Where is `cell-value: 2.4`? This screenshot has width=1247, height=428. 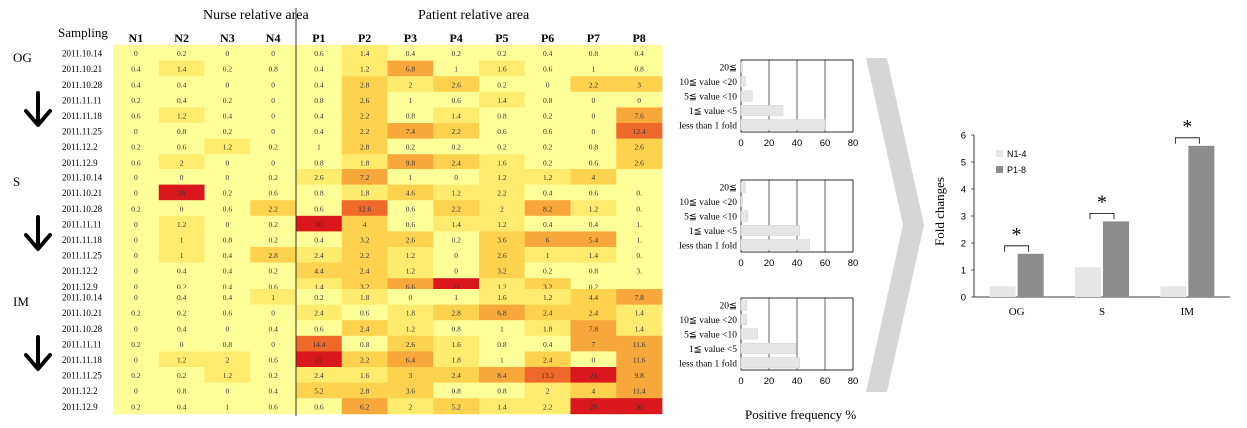 cell-value: 2.4 is located at coordinates (365, 271).